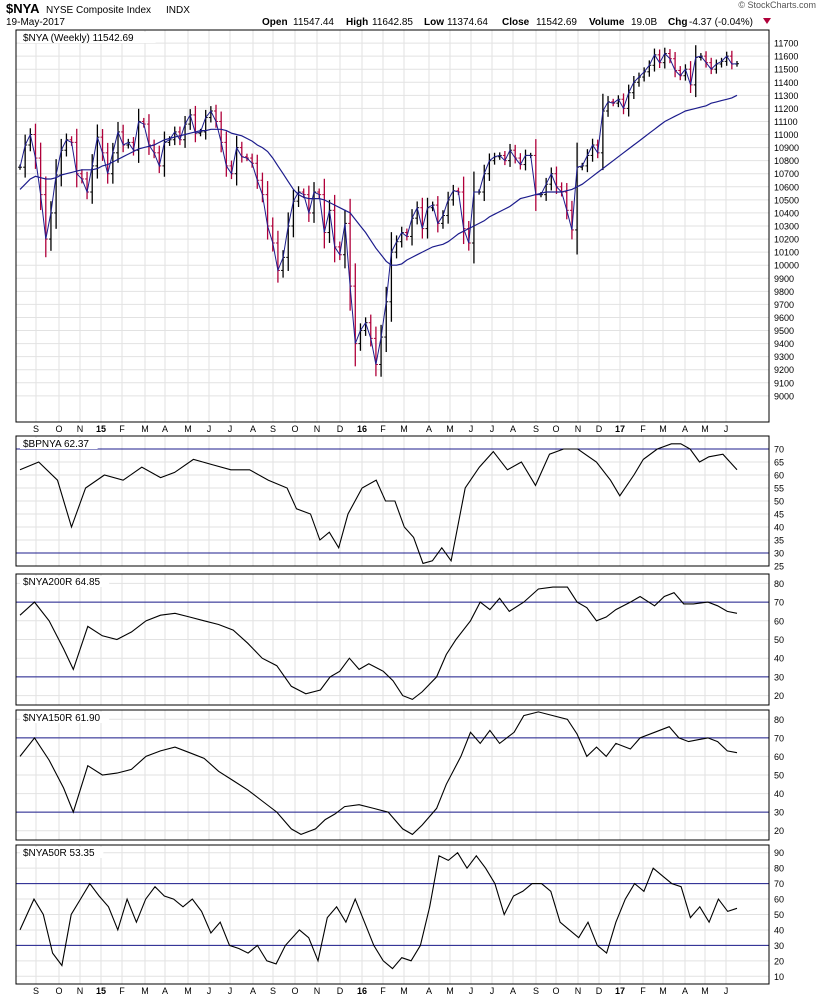  Describe the element at coordinates (607, 22) in the screenshot. I see `volume-label: Volume` at that location.